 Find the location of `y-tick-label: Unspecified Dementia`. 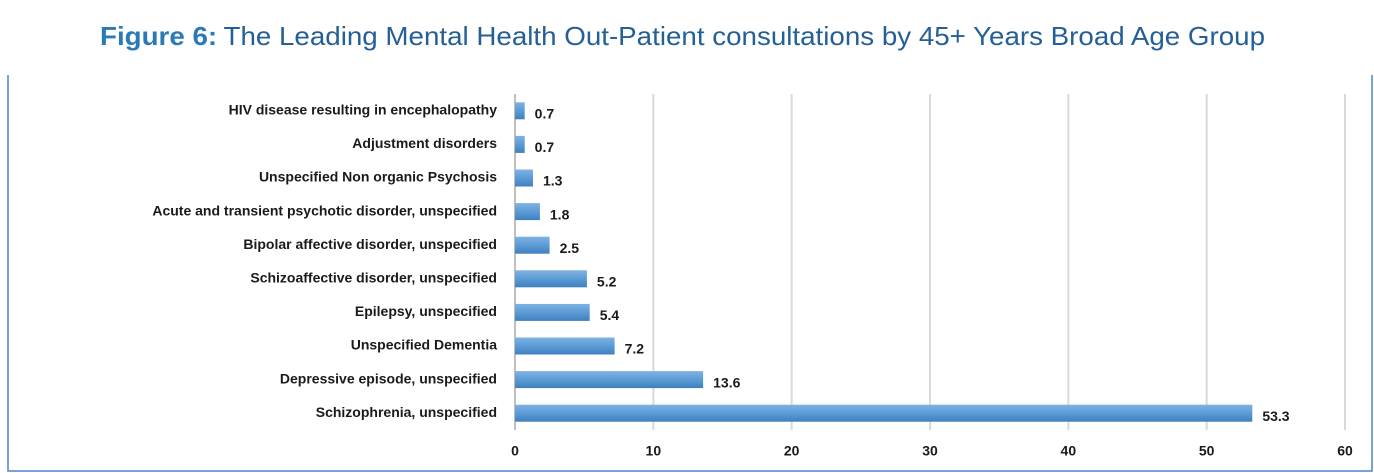

y-tick-label: Unspecified Dementia is located at coordinates (424, 345).